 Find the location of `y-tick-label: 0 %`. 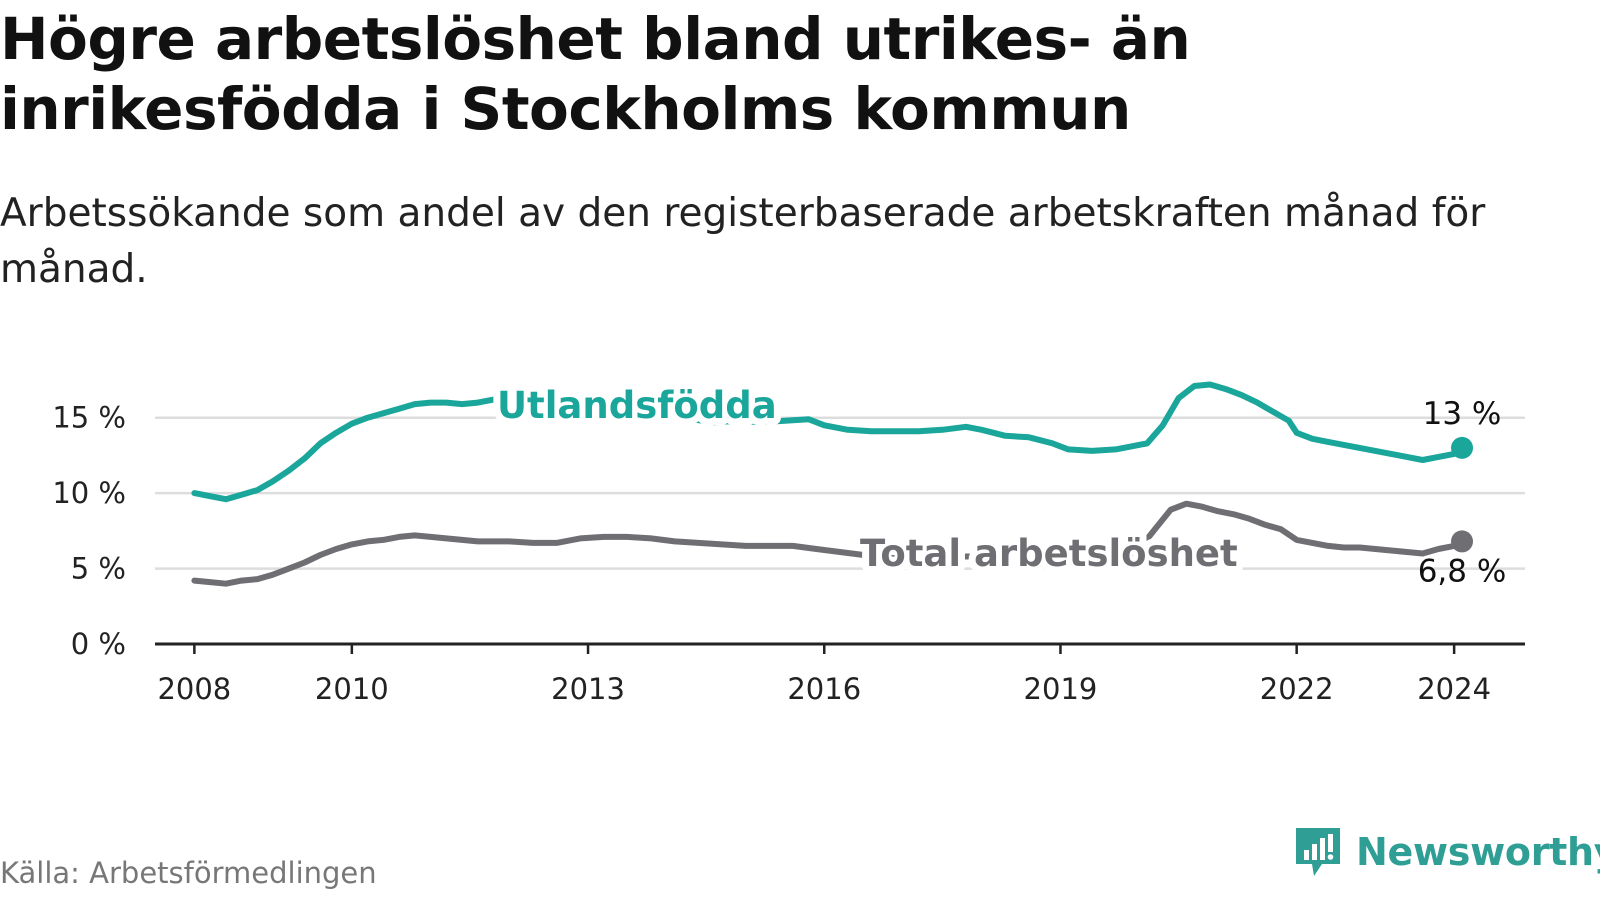

y-tick-label: 0 % is located at coordinates (98, 644).